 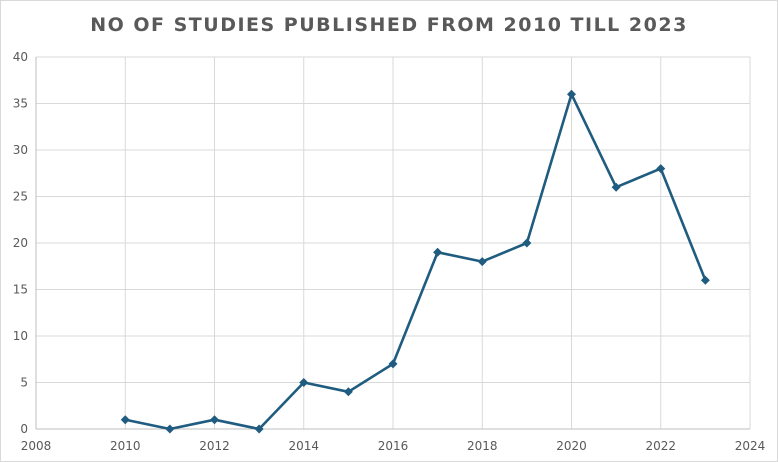 What do you see at coordinates (750, 446) in the screenshot?
I see `x-tick-label: 2024` at bounding box center [750, 446].